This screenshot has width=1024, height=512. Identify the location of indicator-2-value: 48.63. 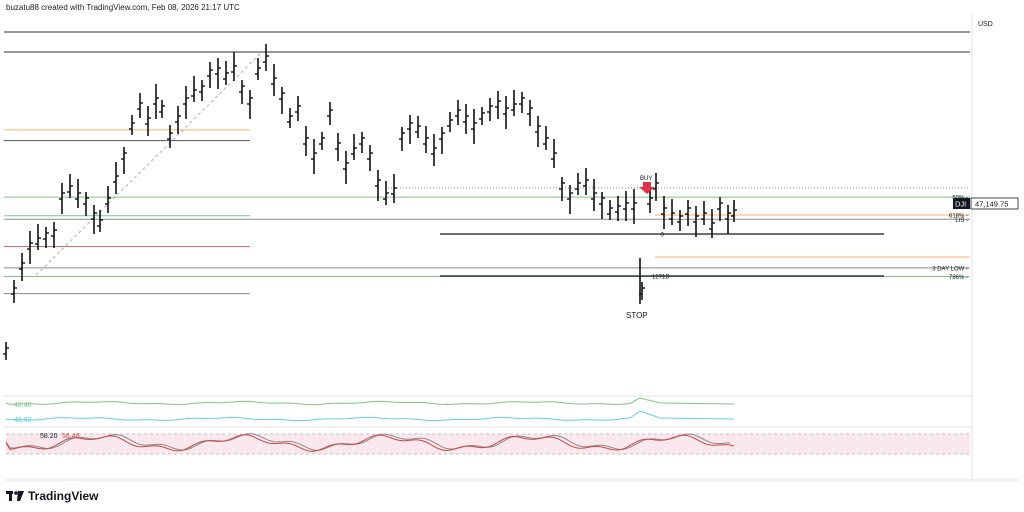
(23, 420).